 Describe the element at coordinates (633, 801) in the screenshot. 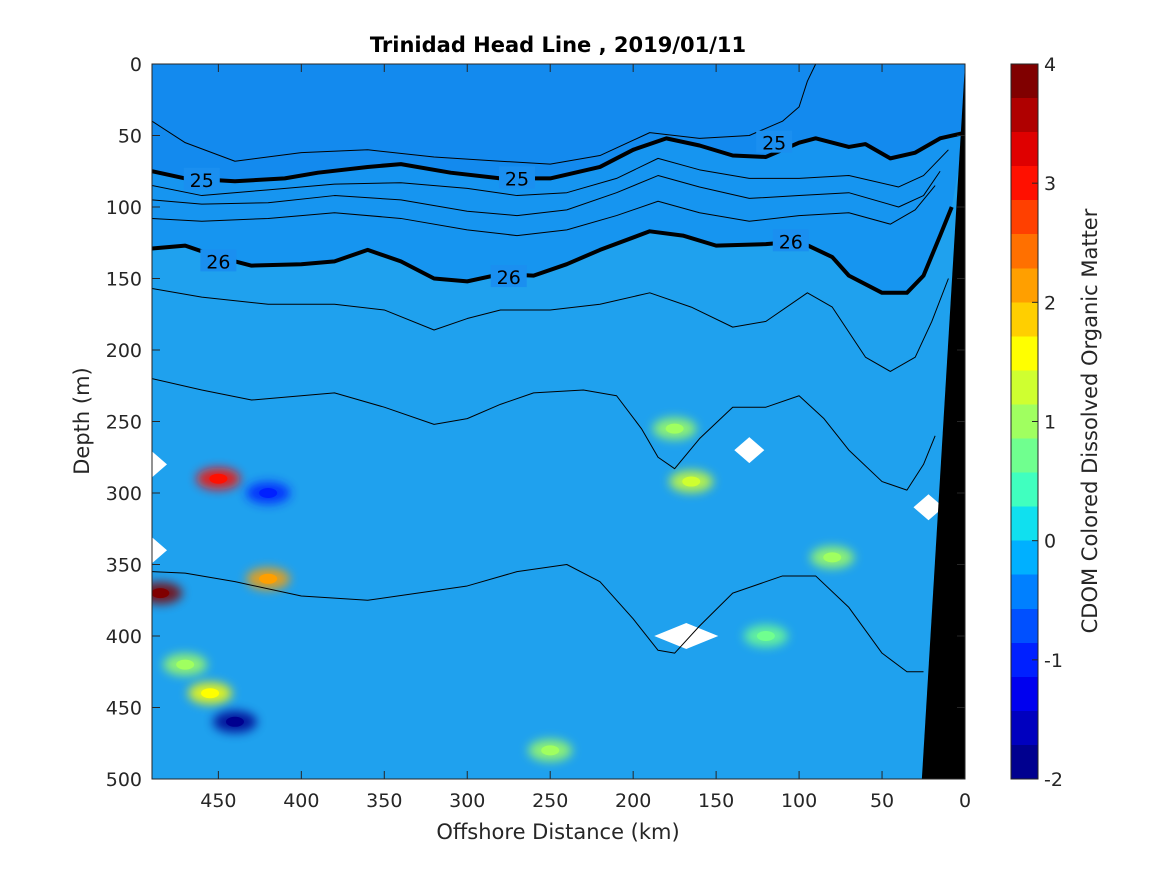

I see `x-tick-label: 200` at that location.